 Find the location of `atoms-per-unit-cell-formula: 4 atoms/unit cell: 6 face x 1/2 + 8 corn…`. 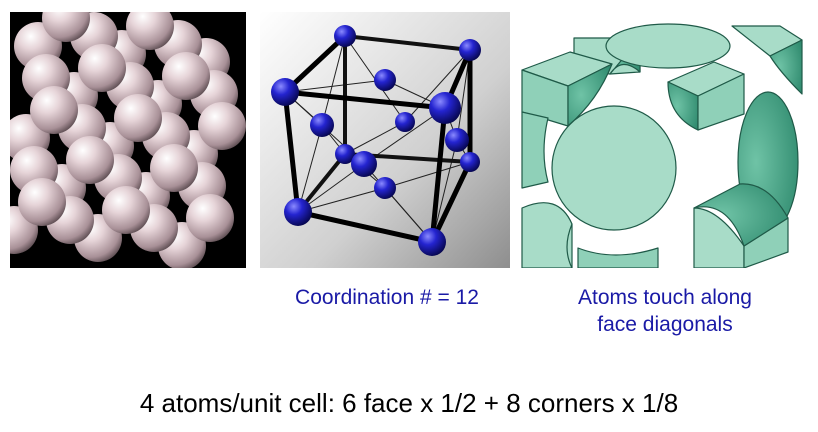

atoms-per-unit-cell-formula: 4 atoms/unit cell: 6 face x 1/2 + 8 corn… is located at coordinates (409, 403).